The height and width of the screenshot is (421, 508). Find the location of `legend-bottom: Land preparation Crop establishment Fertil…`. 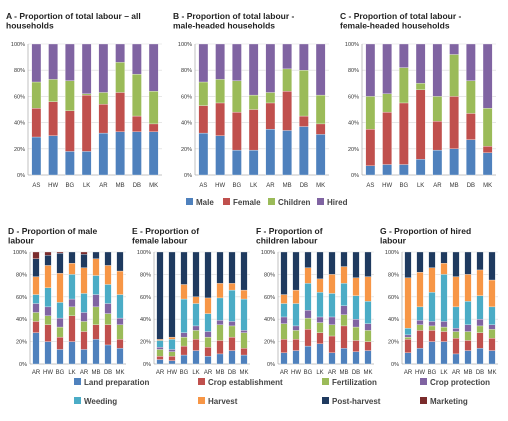

legend-bottom: Land preparation Crop establishment Fertil… is located at coordinates (282, 392).